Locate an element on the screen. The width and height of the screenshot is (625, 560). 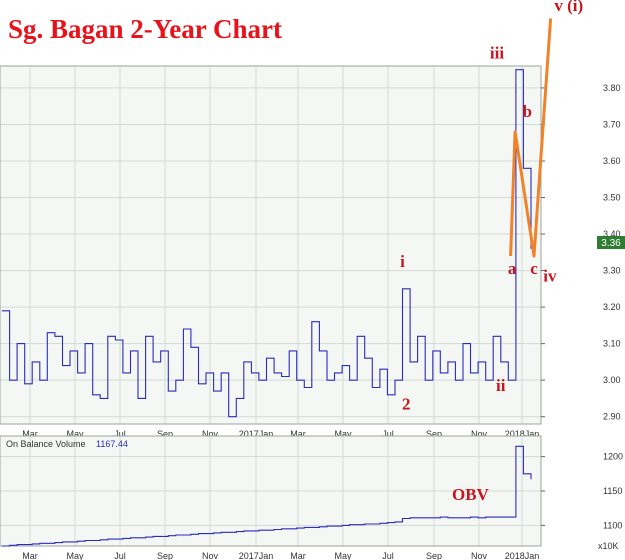
wave-label: 2 is located at coordinates (406, 403).